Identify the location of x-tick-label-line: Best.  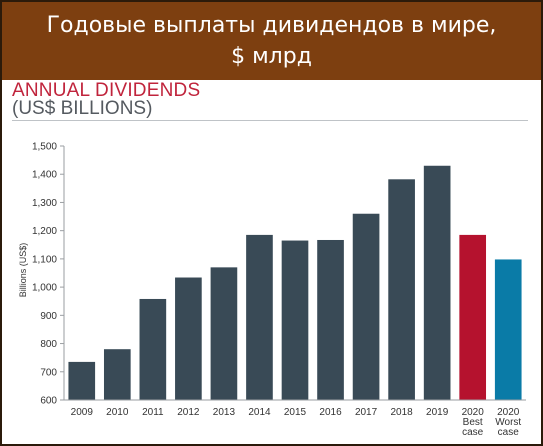
(473, 422).